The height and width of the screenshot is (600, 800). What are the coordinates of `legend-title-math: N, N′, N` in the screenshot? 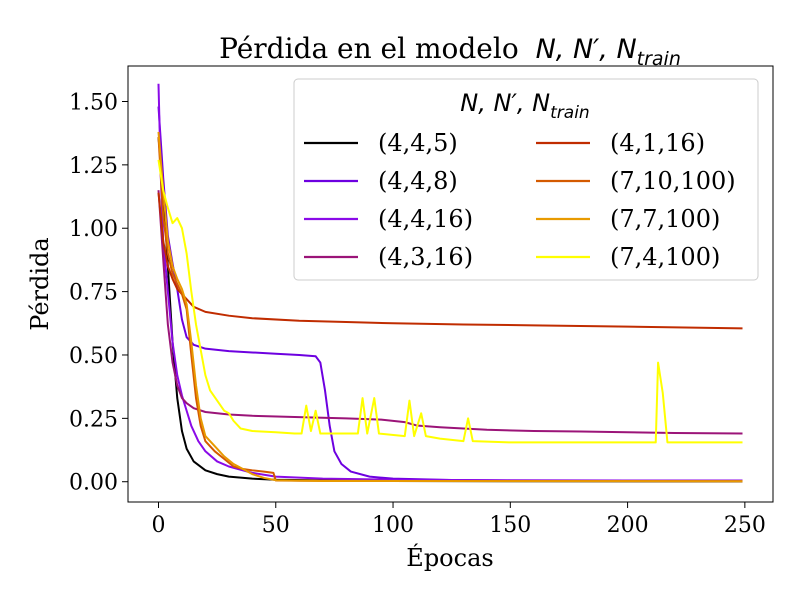 It's located at (505, 103).